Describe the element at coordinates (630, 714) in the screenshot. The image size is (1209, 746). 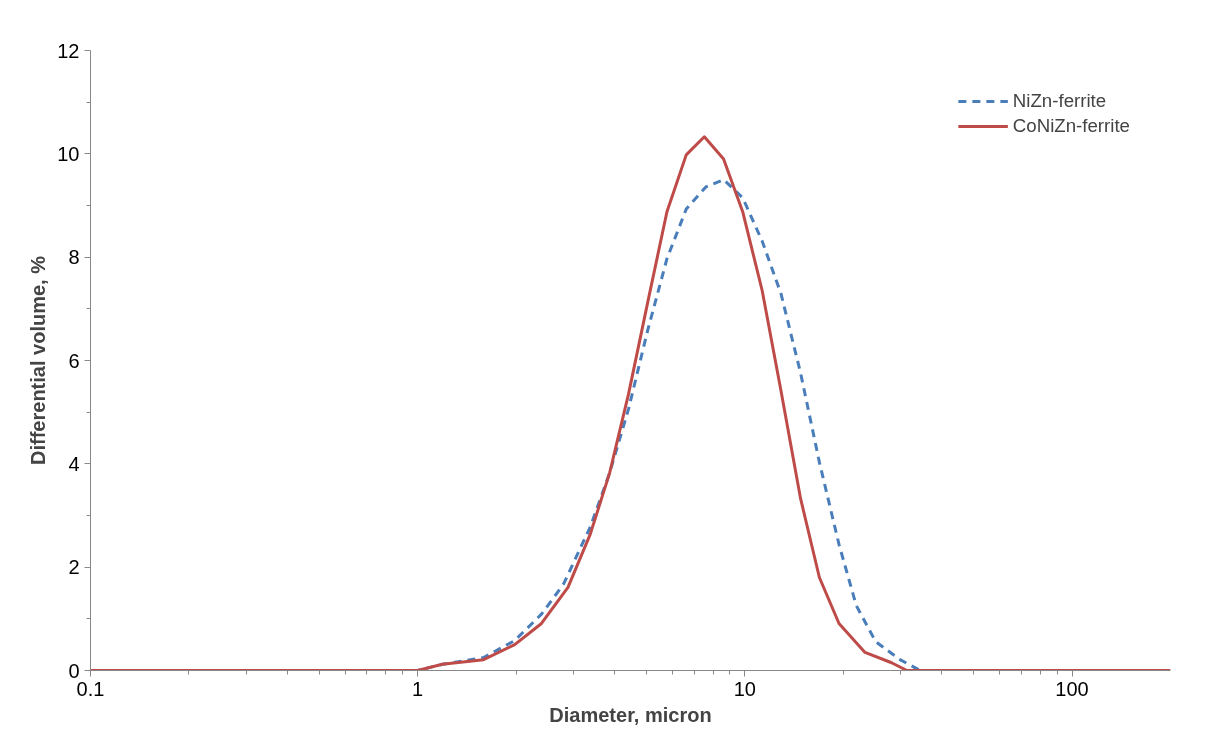
I see `x-axis-title: Diameter, micron` at that location.